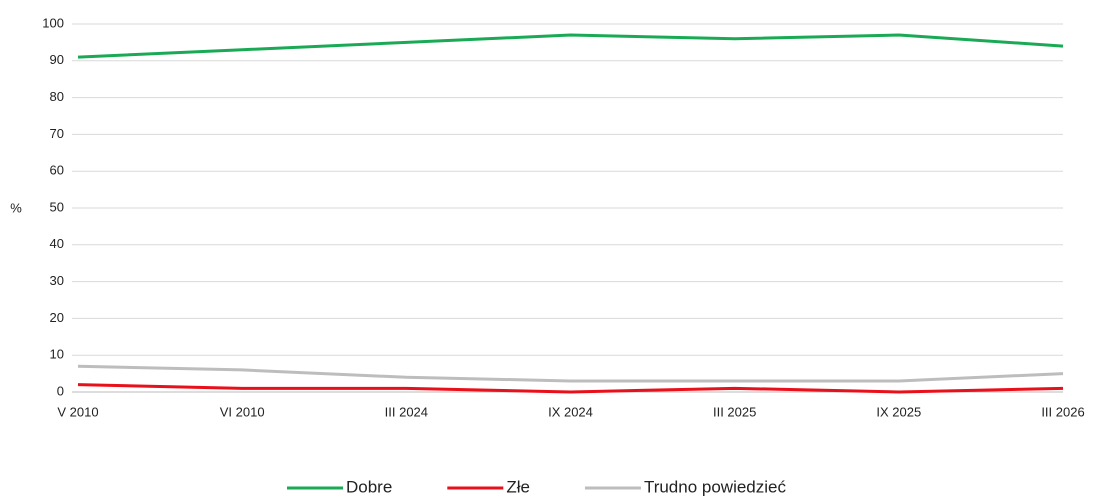 The width and height of the screenshot is (1094, 498). Describe the element at coordinates (1062, 411) in the screenshot. I see `x-tick-label: III 2026` at that location.